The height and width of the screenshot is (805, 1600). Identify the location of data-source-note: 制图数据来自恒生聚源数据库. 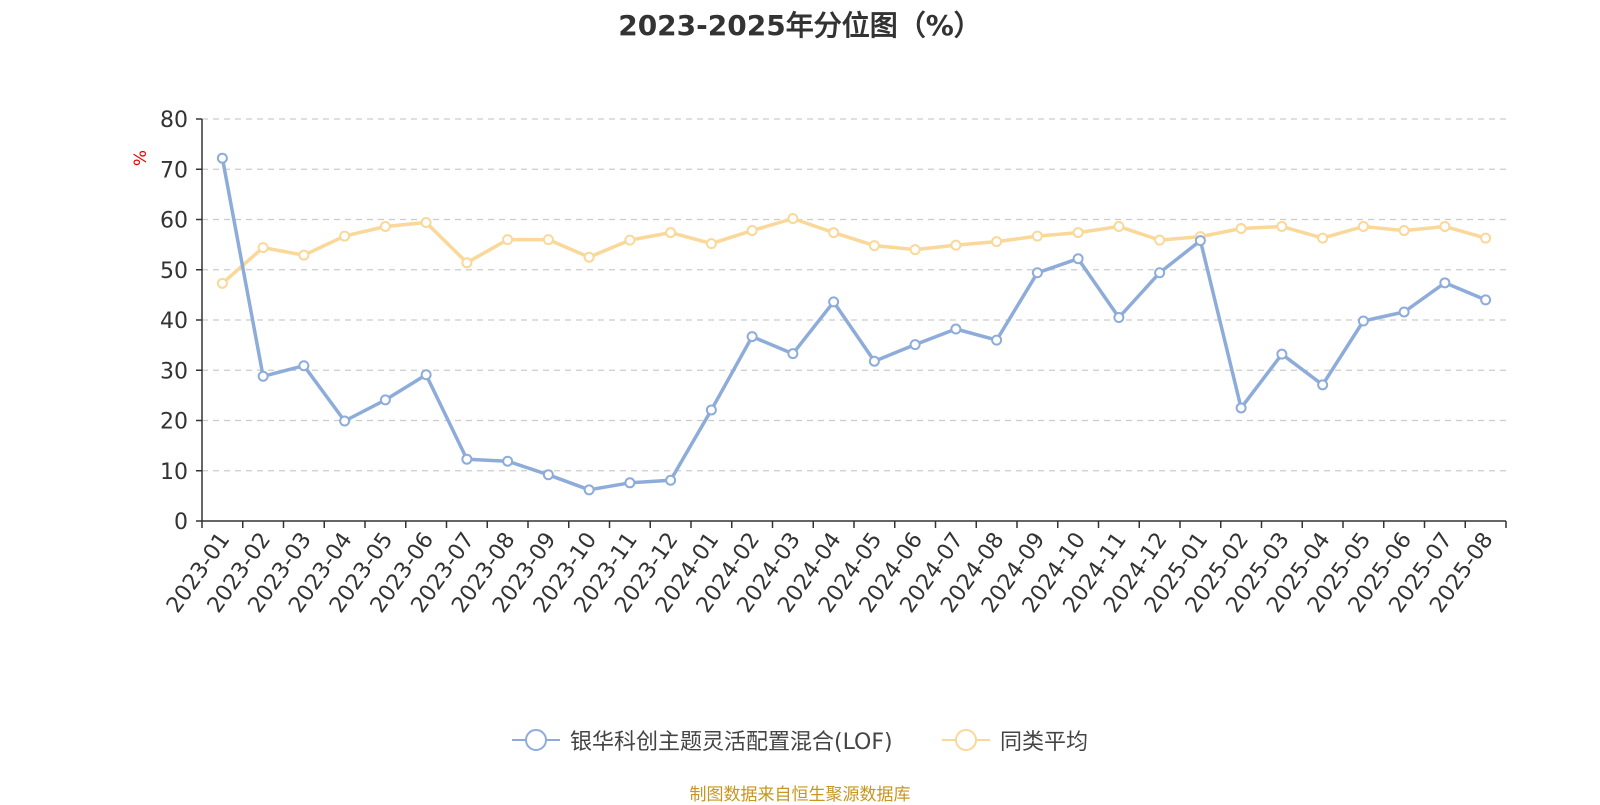
(800, 795).